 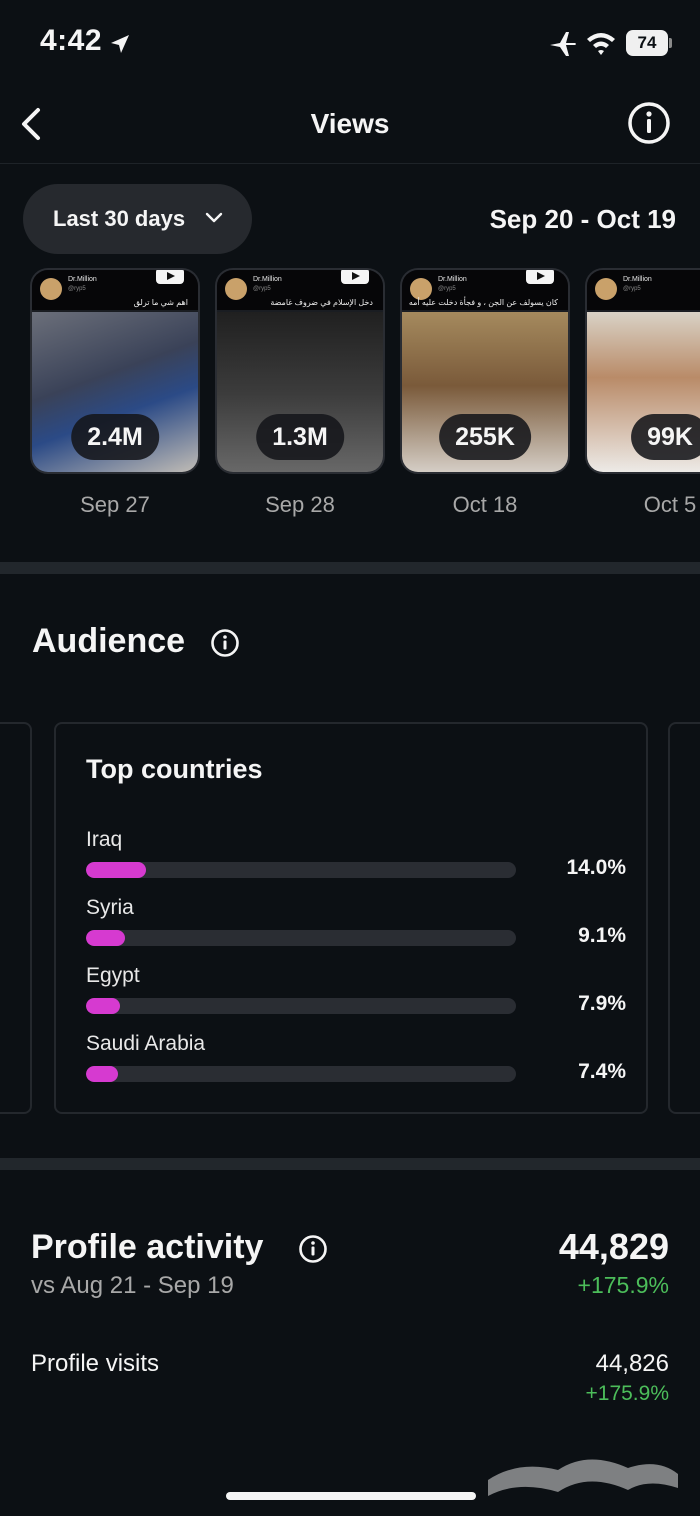 What do you see at coordinates (300, 437) in the screenshot?
I see `post-views-badge: 1.3M` at bounding box center [300, 437].